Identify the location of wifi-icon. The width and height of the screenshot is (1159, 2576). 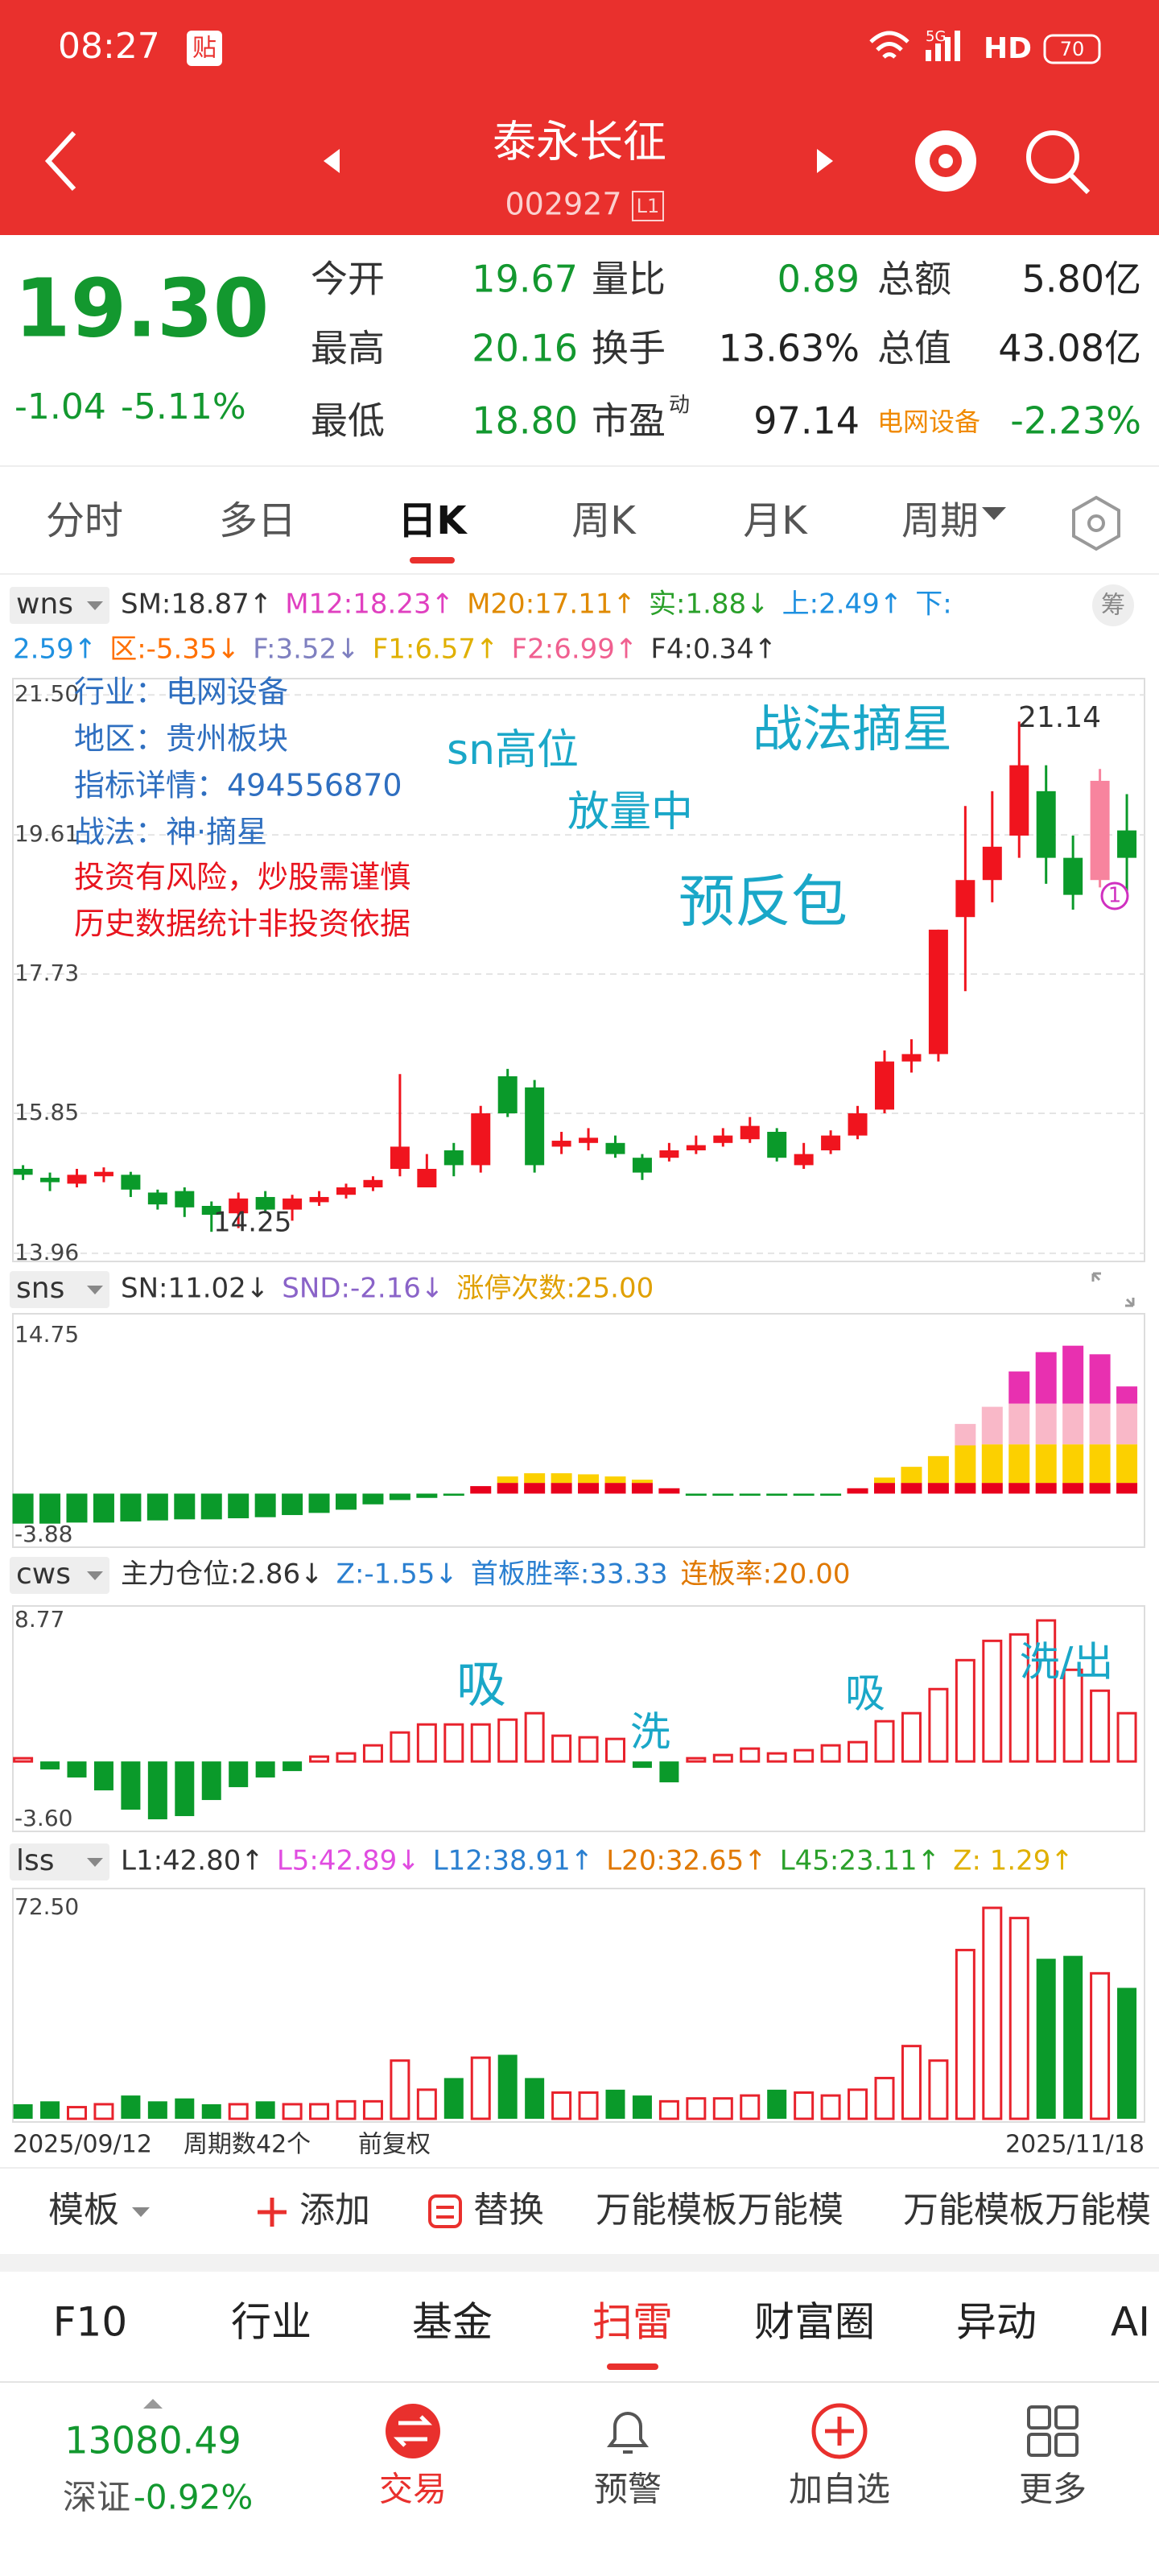
(889, 45).